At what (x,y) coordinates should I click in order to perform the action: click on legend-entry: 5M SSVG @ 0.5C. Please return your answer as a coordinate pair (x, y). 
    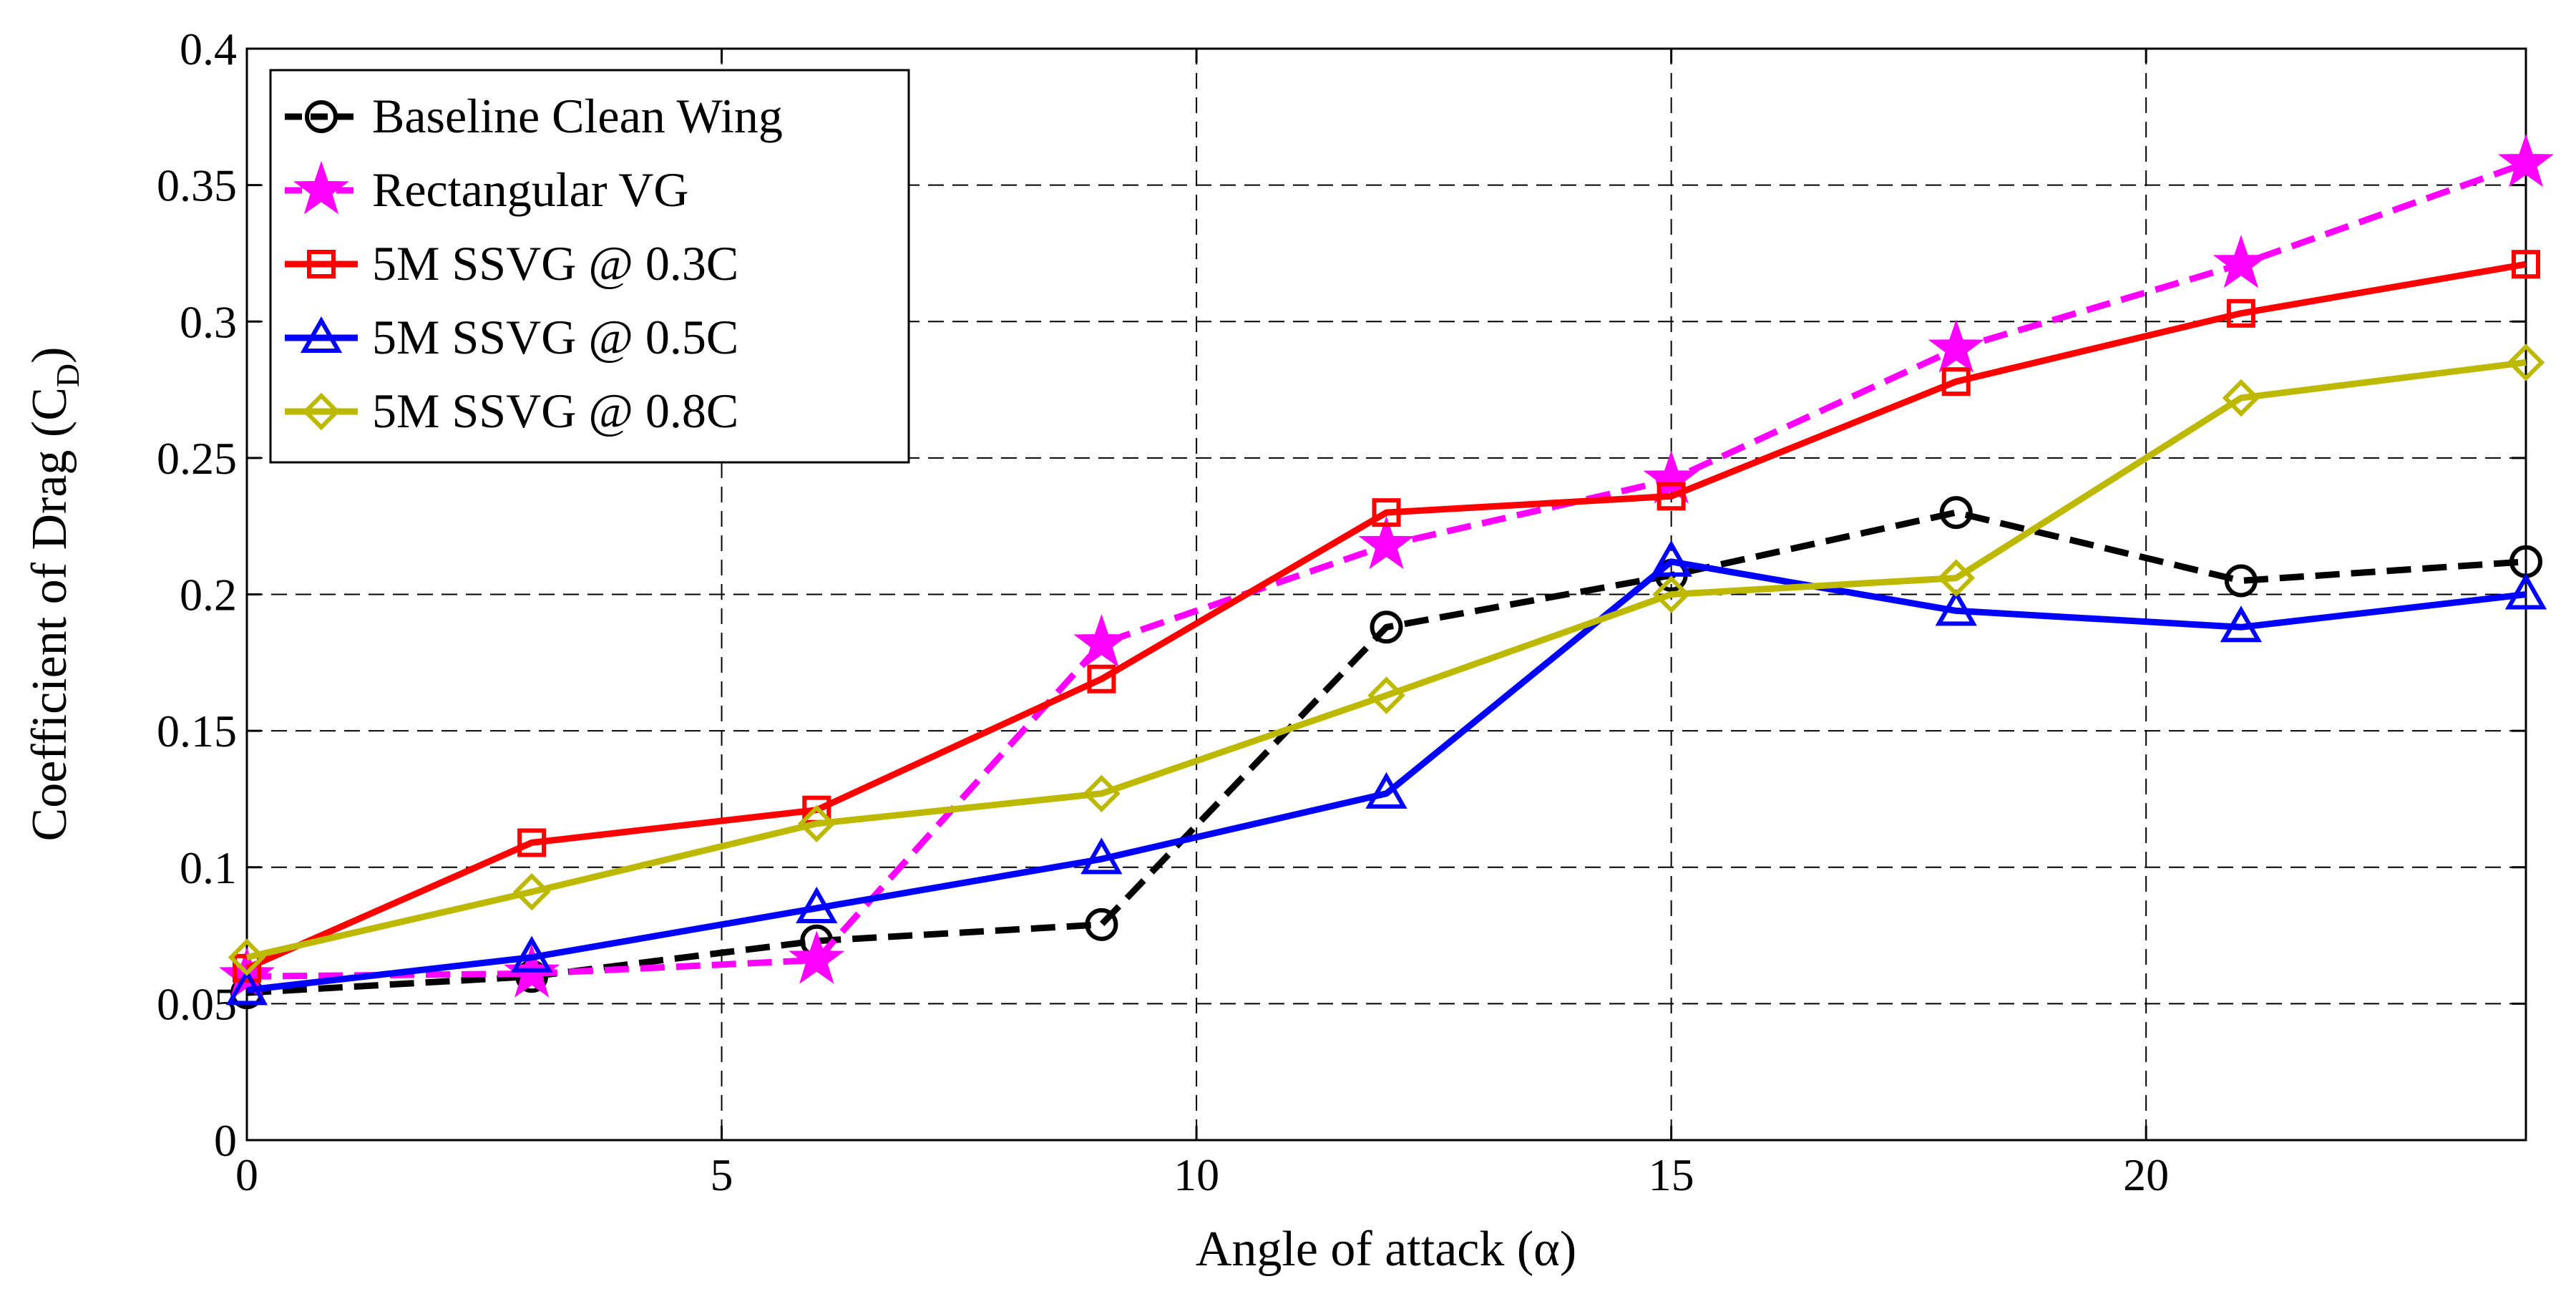
    Looking at the image, I should click on (511, 337).